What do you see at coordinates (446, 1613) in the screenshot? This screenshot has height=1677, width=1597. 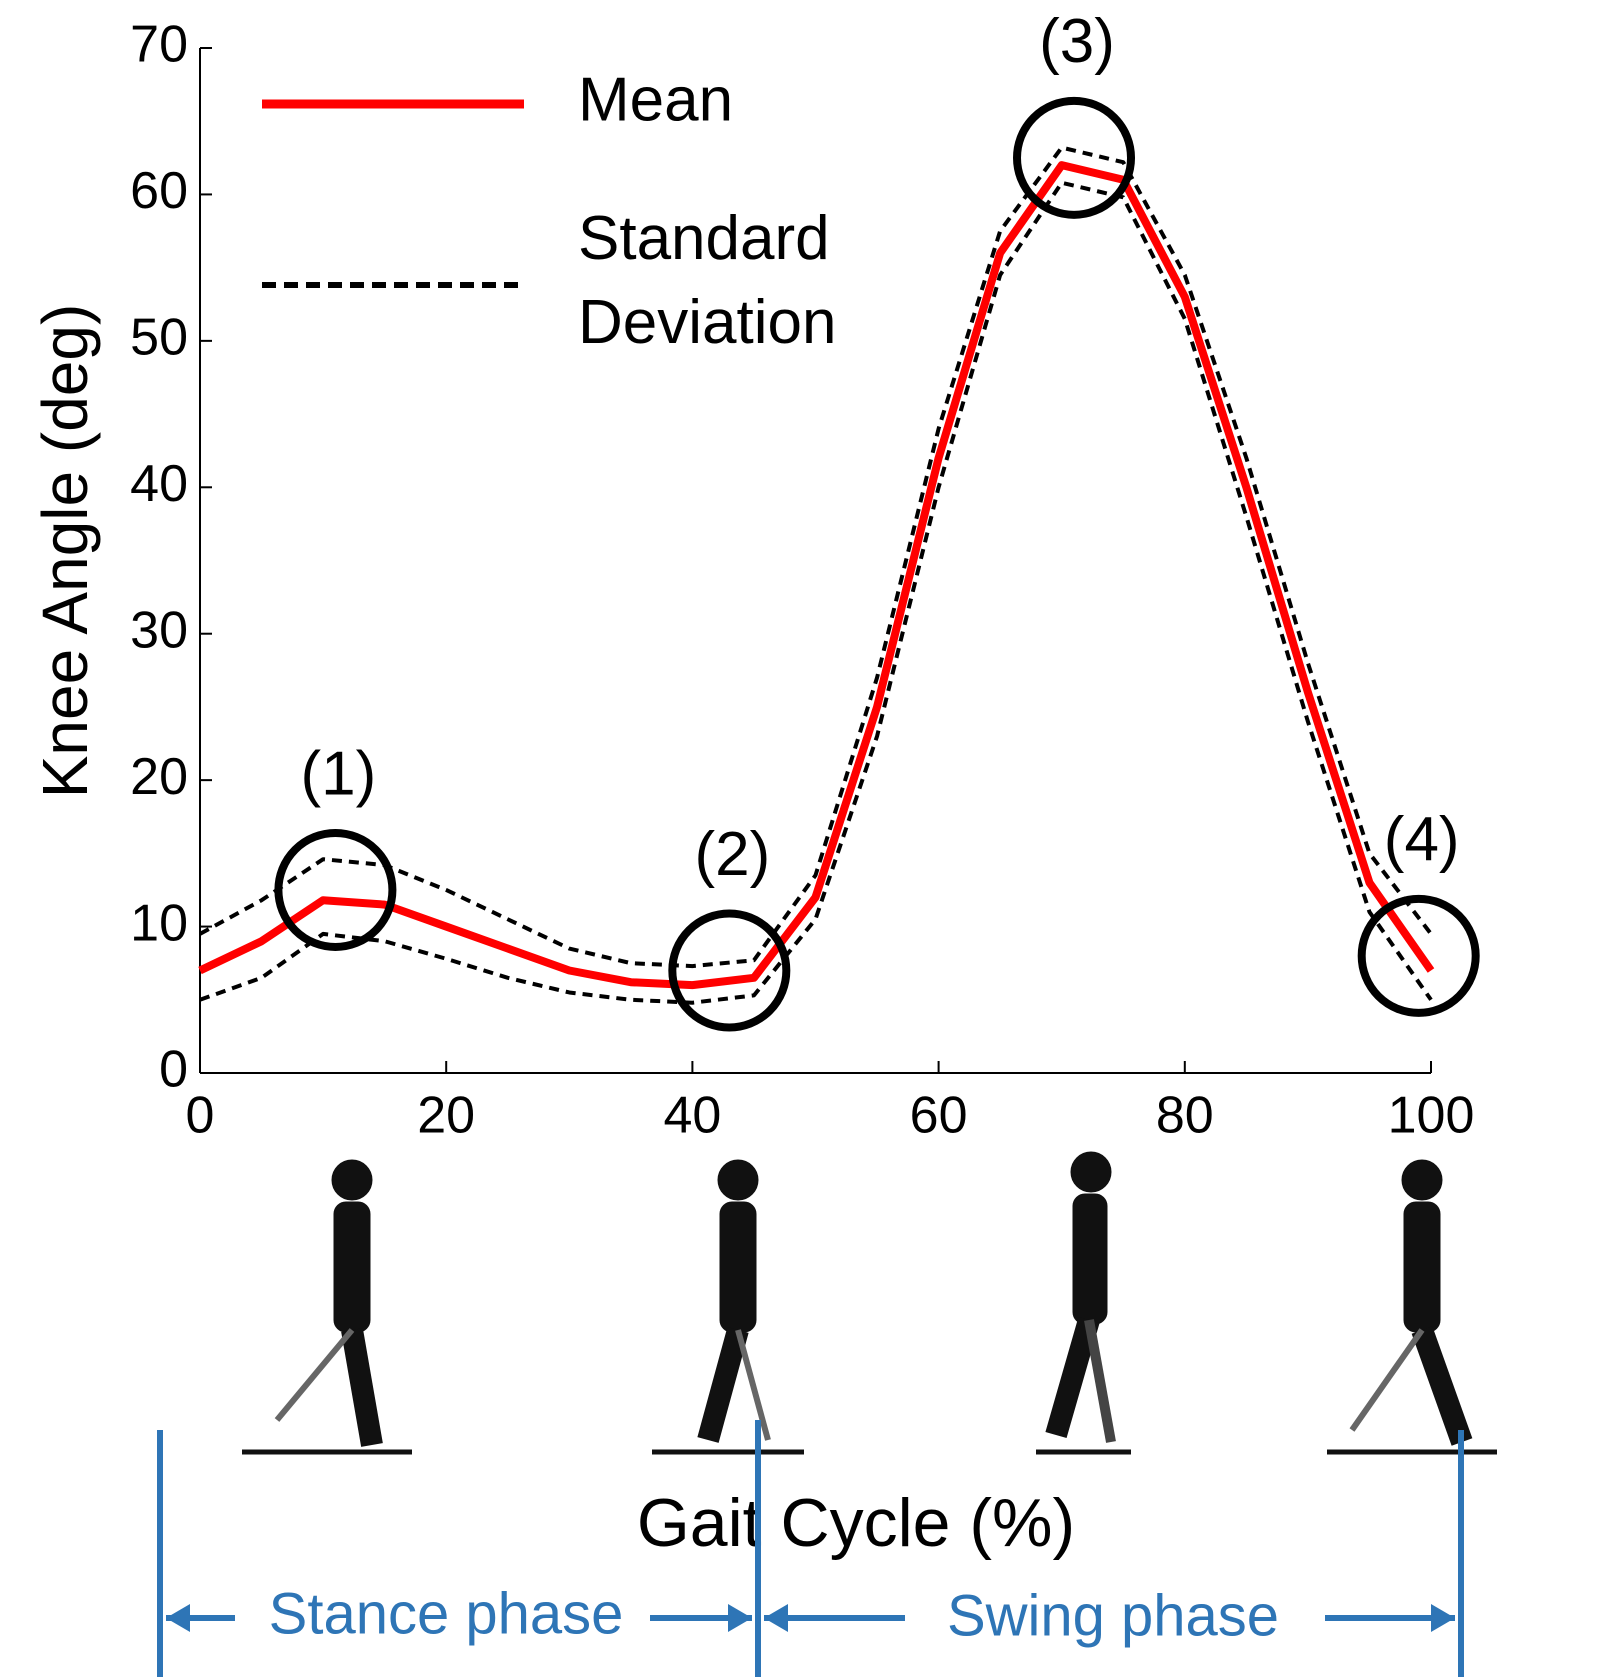 I see `phase-label: Stance phase` at bounding box center [446, 1613].